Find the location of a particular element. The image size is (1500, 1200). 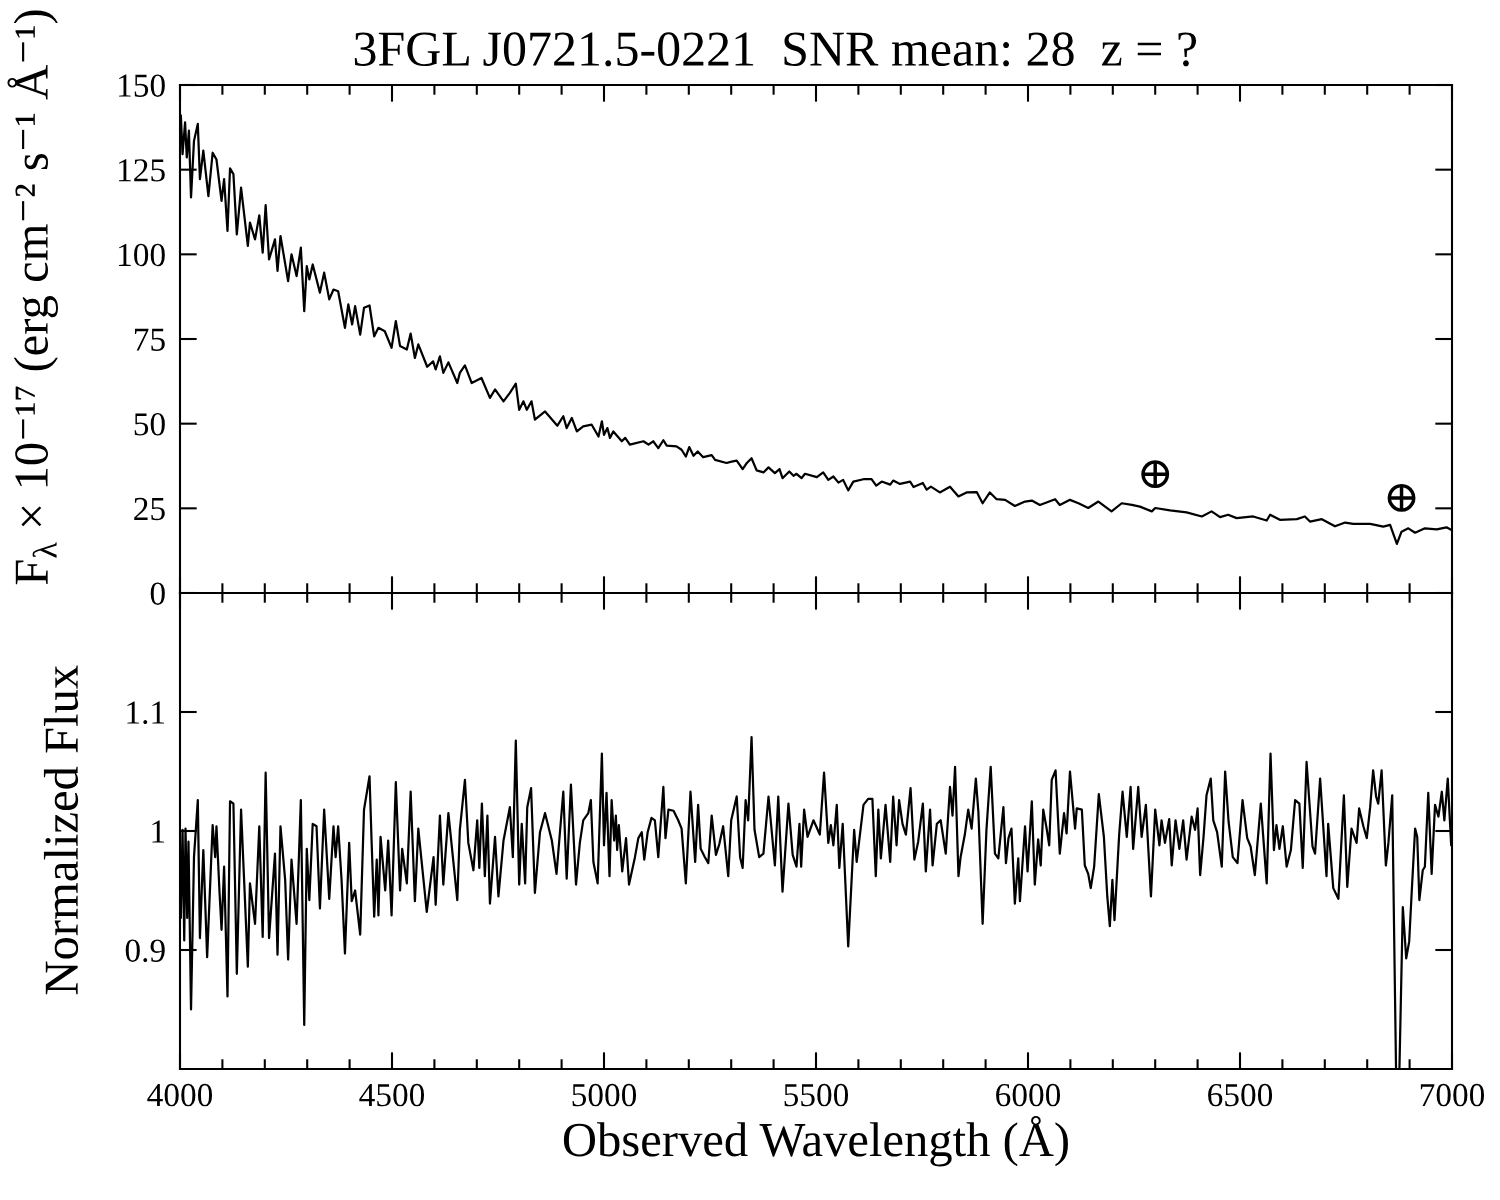

y-tick-label: 150 is located at coordinates (142, 85).